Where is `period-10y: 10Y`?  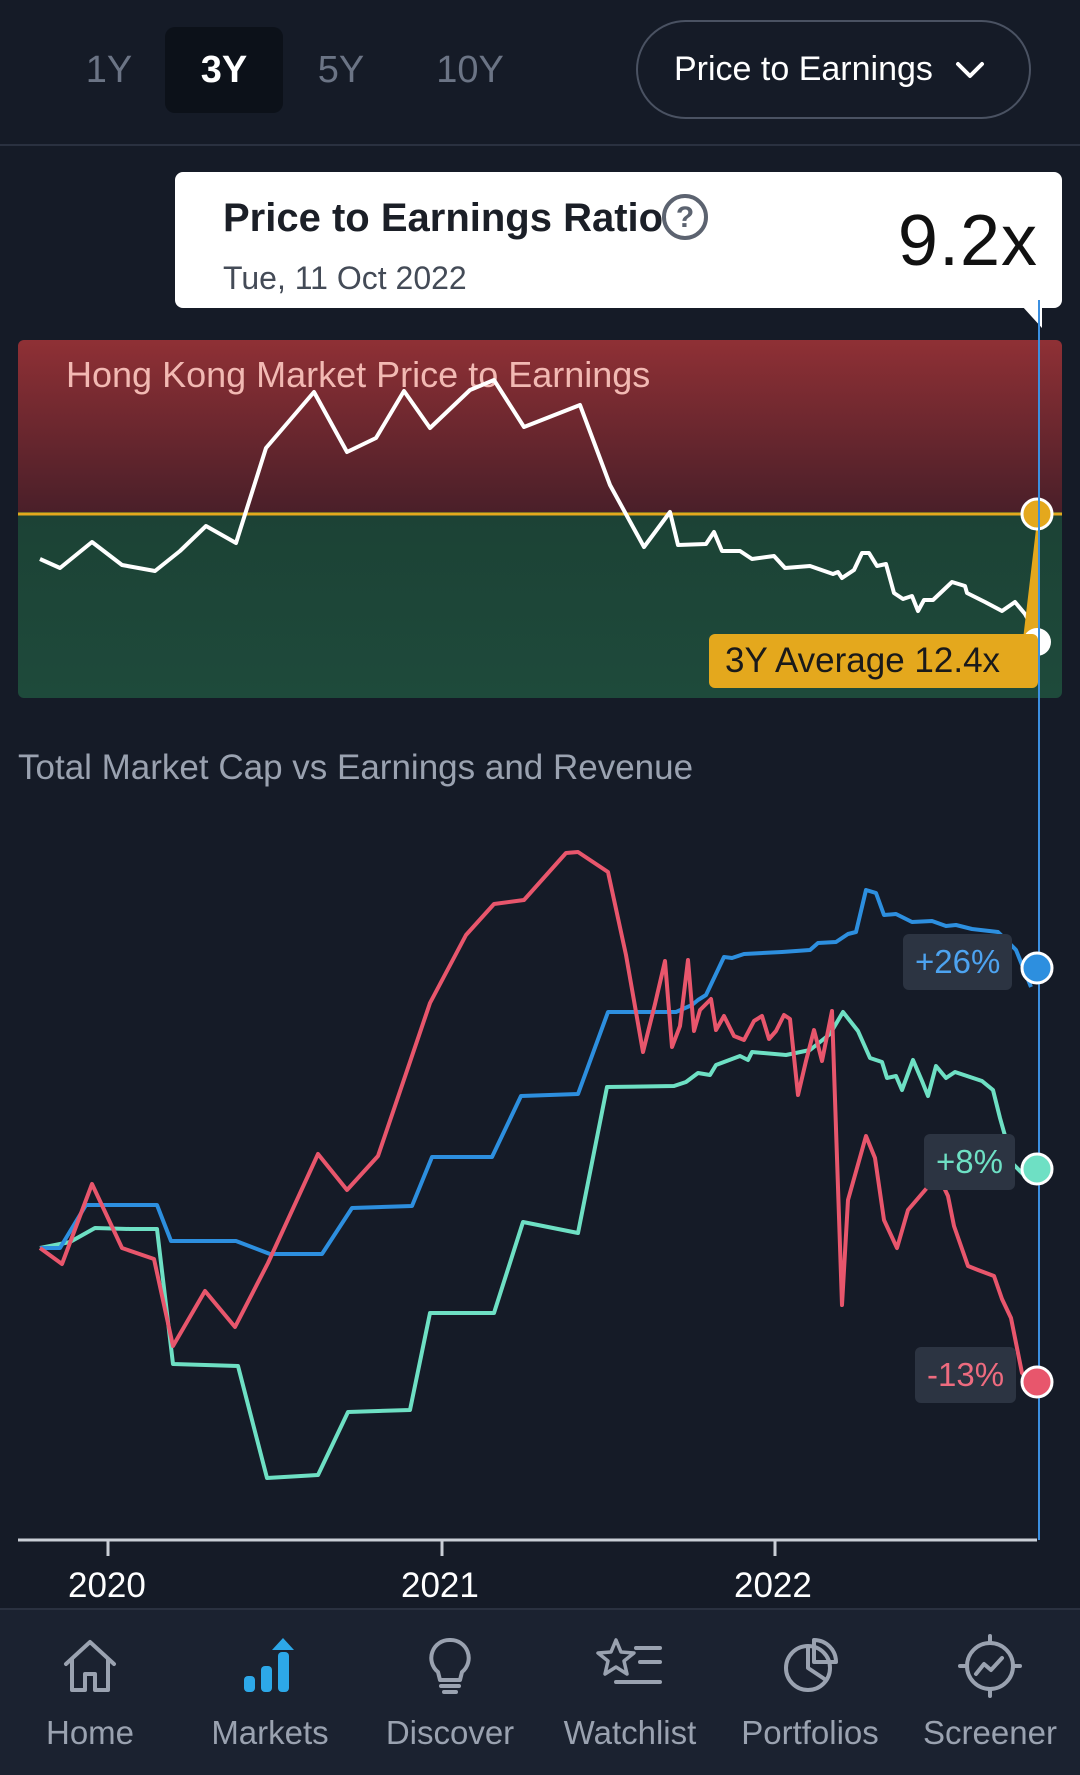
period-10y: 10Y is located at coordinates (470, 70).